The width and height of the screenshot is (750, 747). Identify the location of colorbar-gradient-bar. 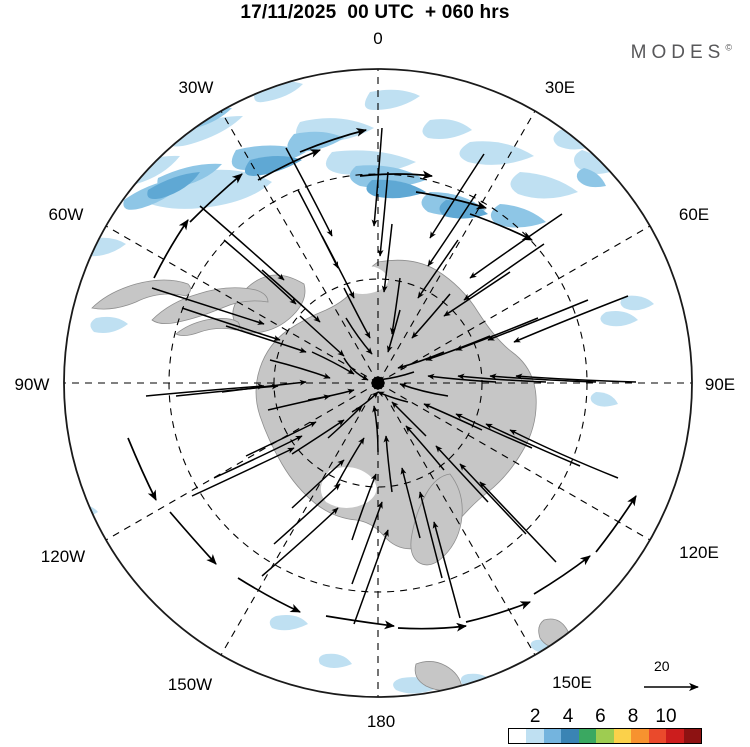
(605, 736).